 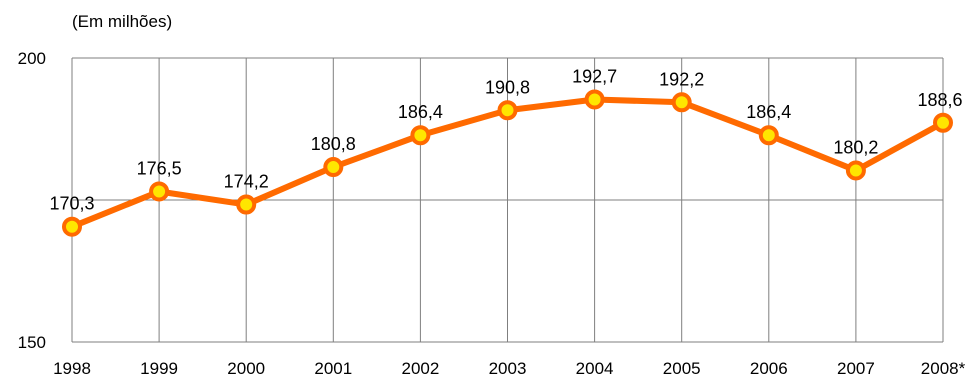 What do you see at coordinates (159, 168) in the screenshot?
I see `data-label: 176,5` at bounding box center [159, 168].